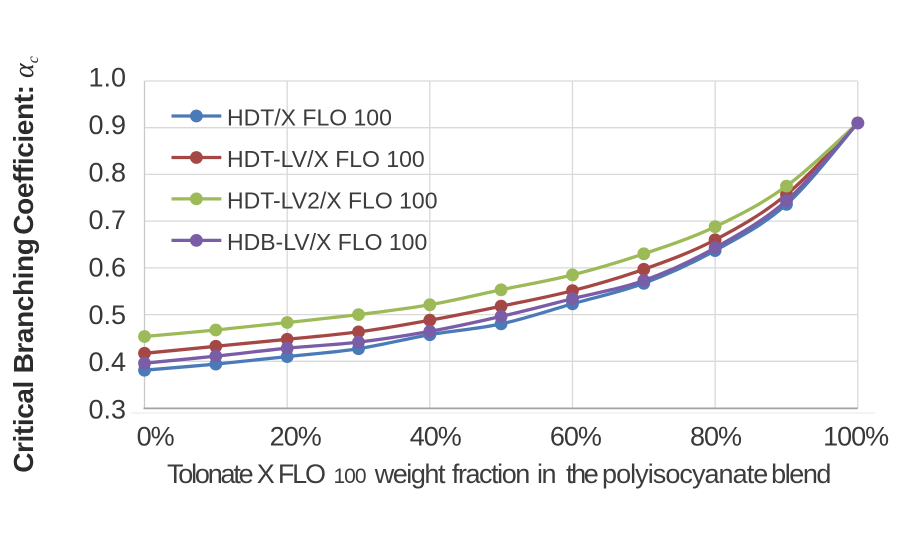  I want to click on svg-text: 0%, so click(156, 436).